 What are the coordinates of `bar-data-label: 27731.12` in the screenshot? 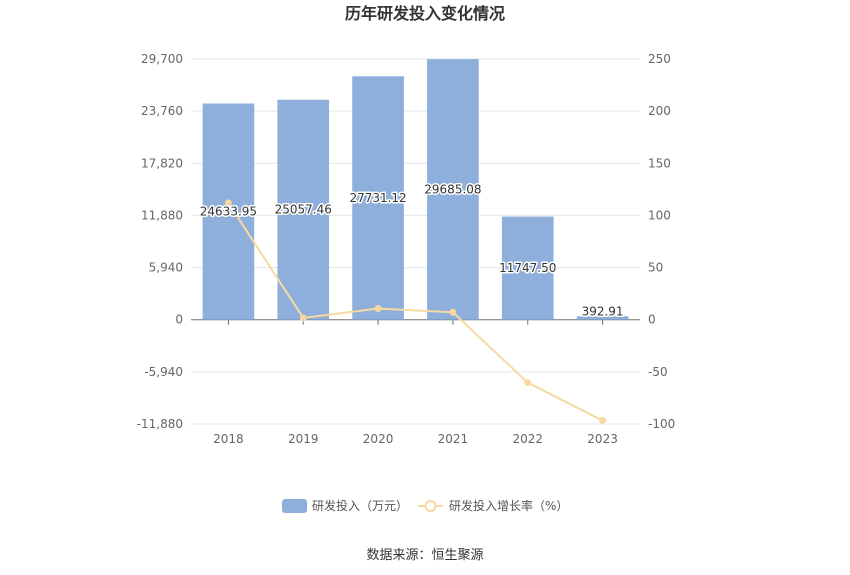 It's located at (377, 198).